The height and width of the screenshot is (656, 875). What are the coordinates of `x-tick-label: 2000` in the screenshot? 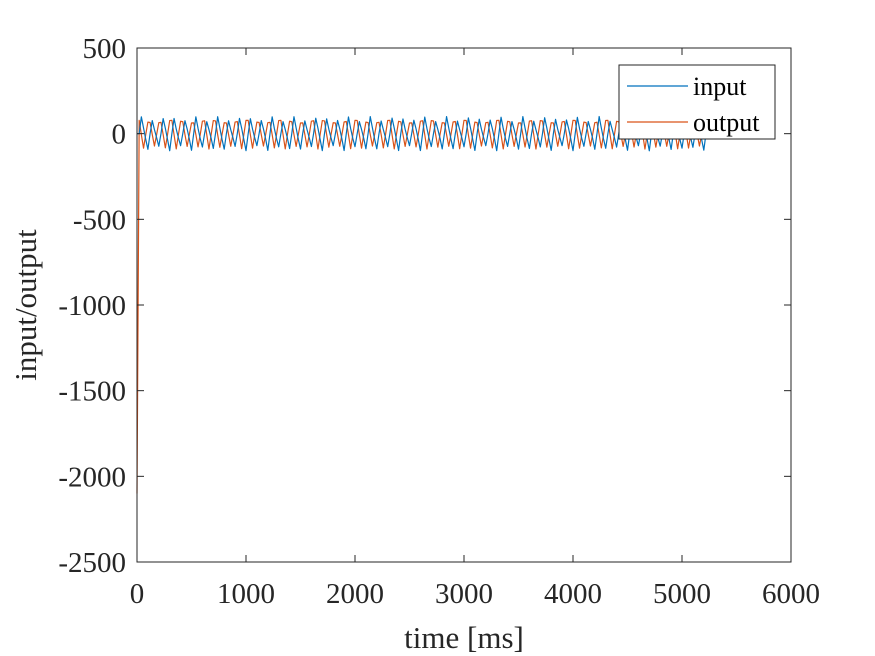 It's located at (355, 594).